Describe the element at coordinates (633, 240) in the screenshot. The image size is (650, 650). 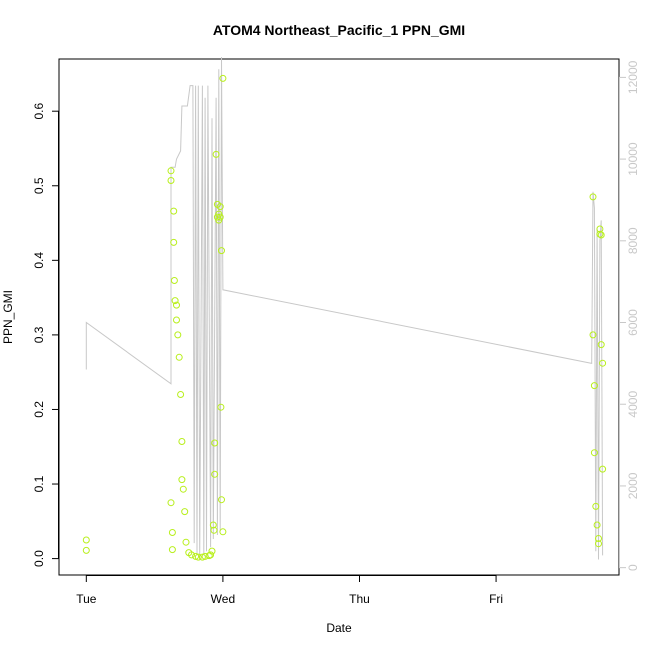
I see `right-tick-label: 8000` at that location.